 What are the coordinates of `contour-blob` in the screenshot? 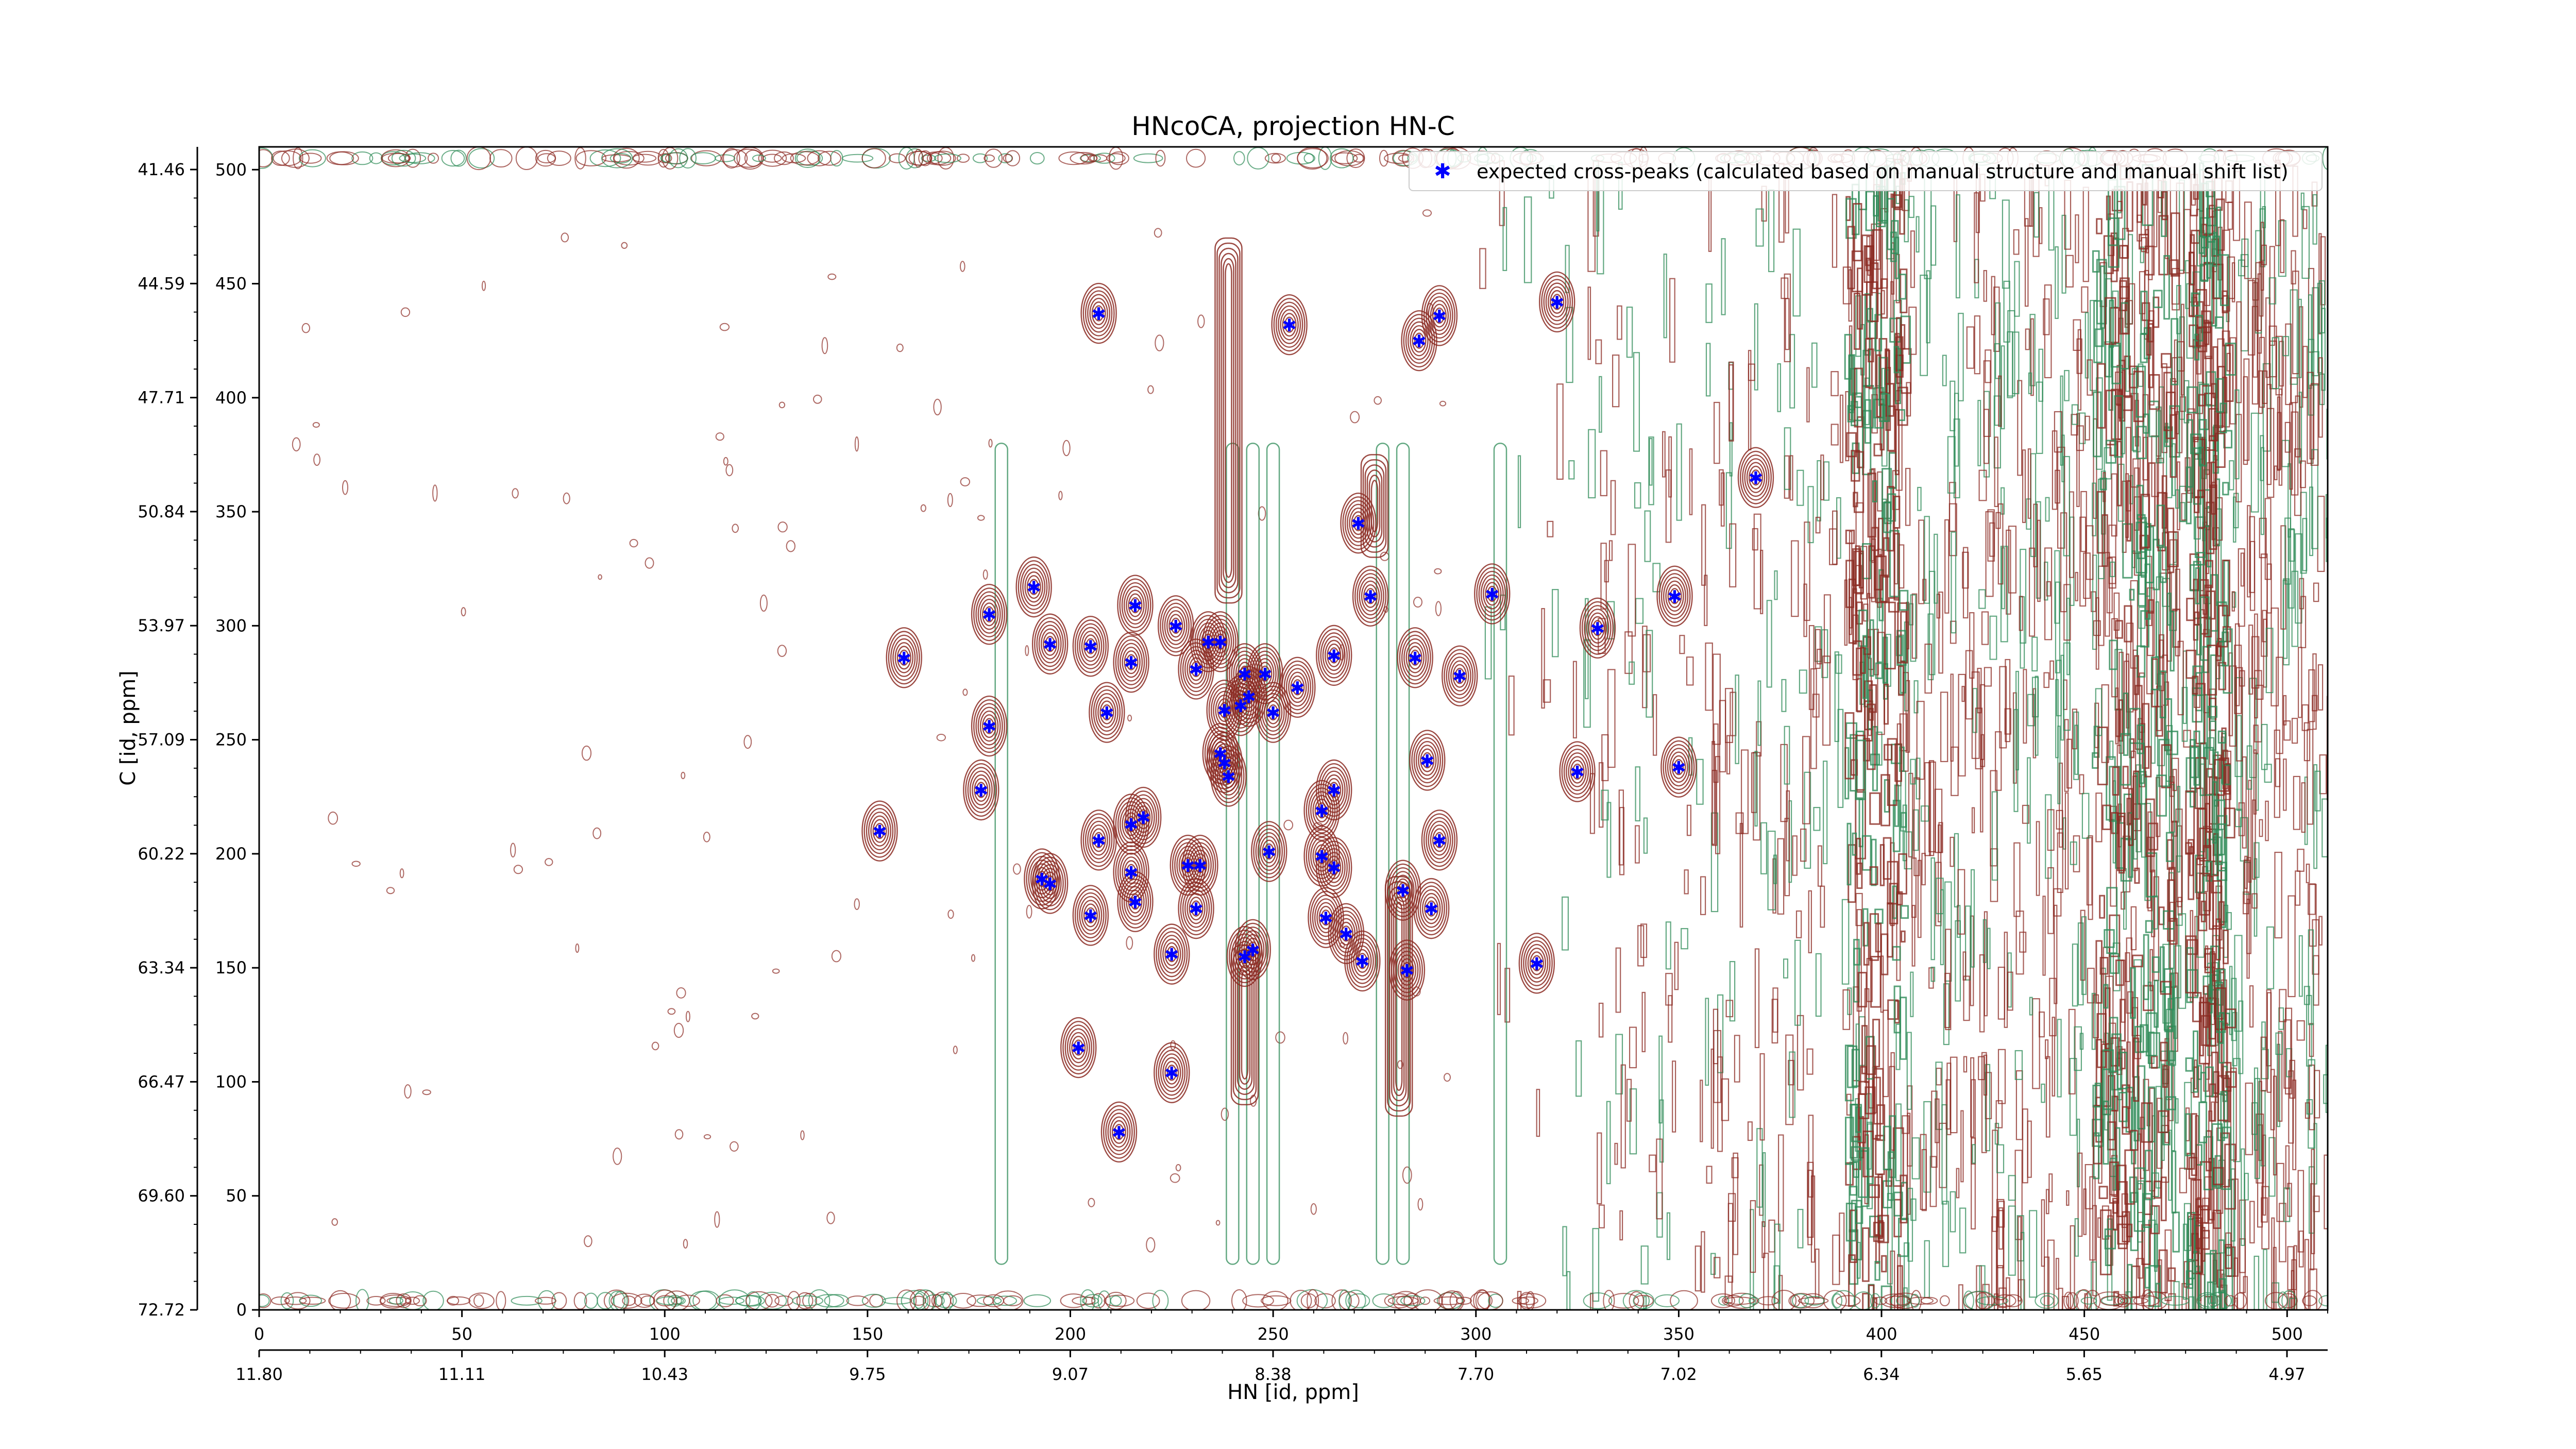 It's located at (1419, 341).